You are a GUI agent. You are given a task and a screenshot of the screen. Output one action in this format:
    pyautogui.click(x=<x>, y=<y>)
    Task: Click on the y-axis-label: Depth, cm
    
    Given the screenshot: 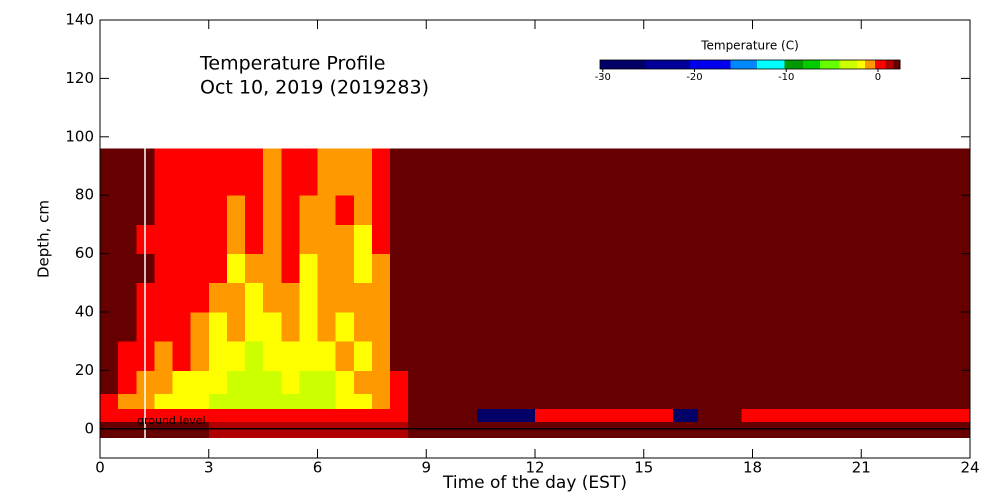 What is the action you would take?
    pyautogui.click(x=44, y=239)
    